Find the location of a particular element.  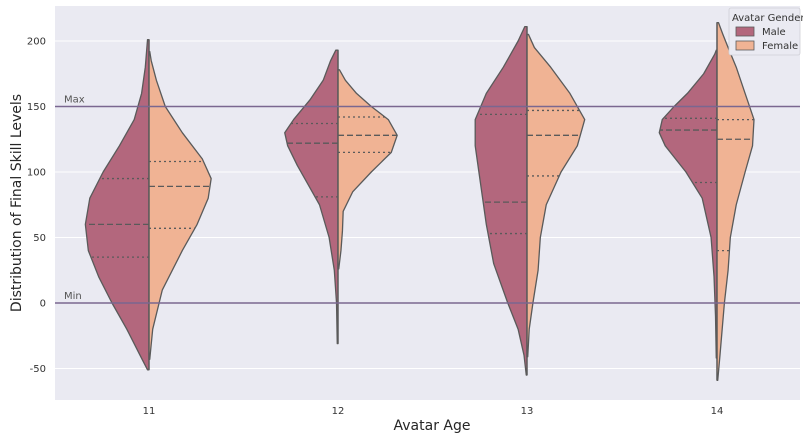

y-tick-label: 50 is located at coordinates (39, 238).